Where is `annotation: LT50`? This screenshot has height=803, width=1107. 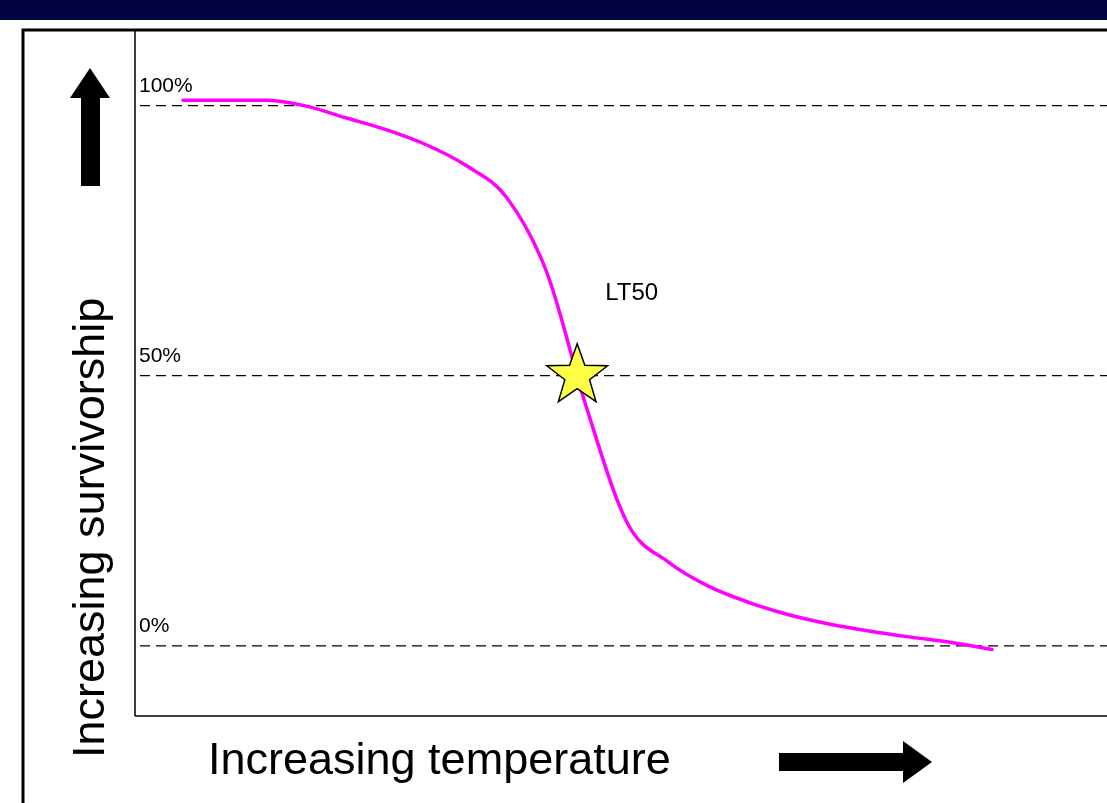
annotation: LT50 is located at coordinates (632, 291).